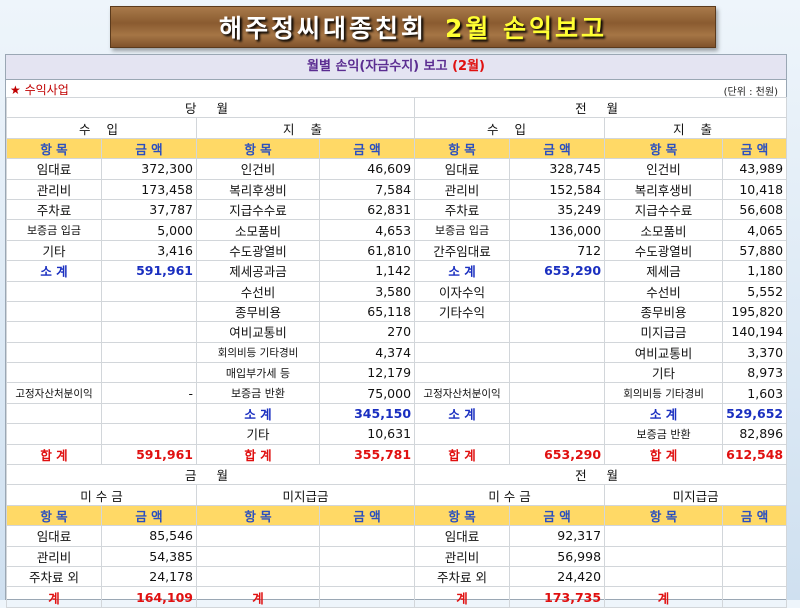 The width and height of the screenshot is (800, 608). What do you see at coordinates (462, 454) in the screenshot?
I see `item-cell: 합 계` at bounding box center [462, 454].